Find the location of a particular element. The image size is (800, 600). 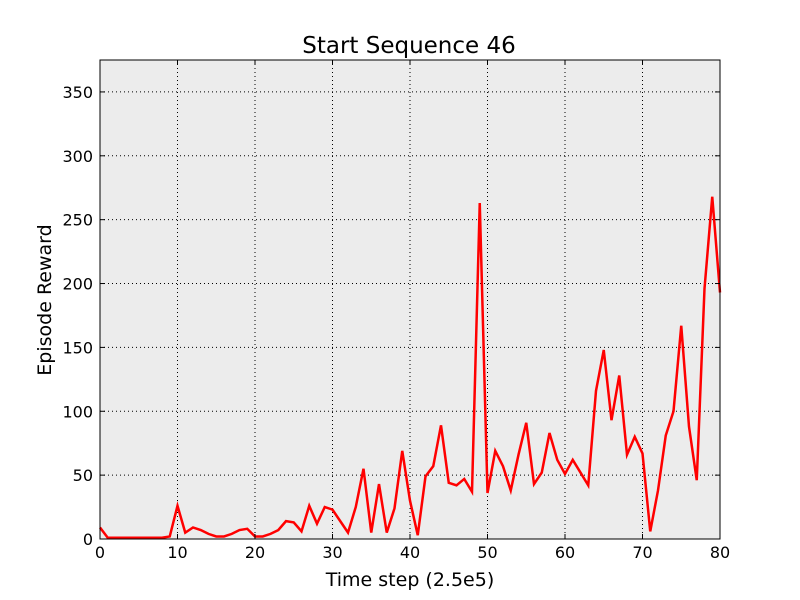

x-tick-label: 80 is located at coordinates (720, 552).